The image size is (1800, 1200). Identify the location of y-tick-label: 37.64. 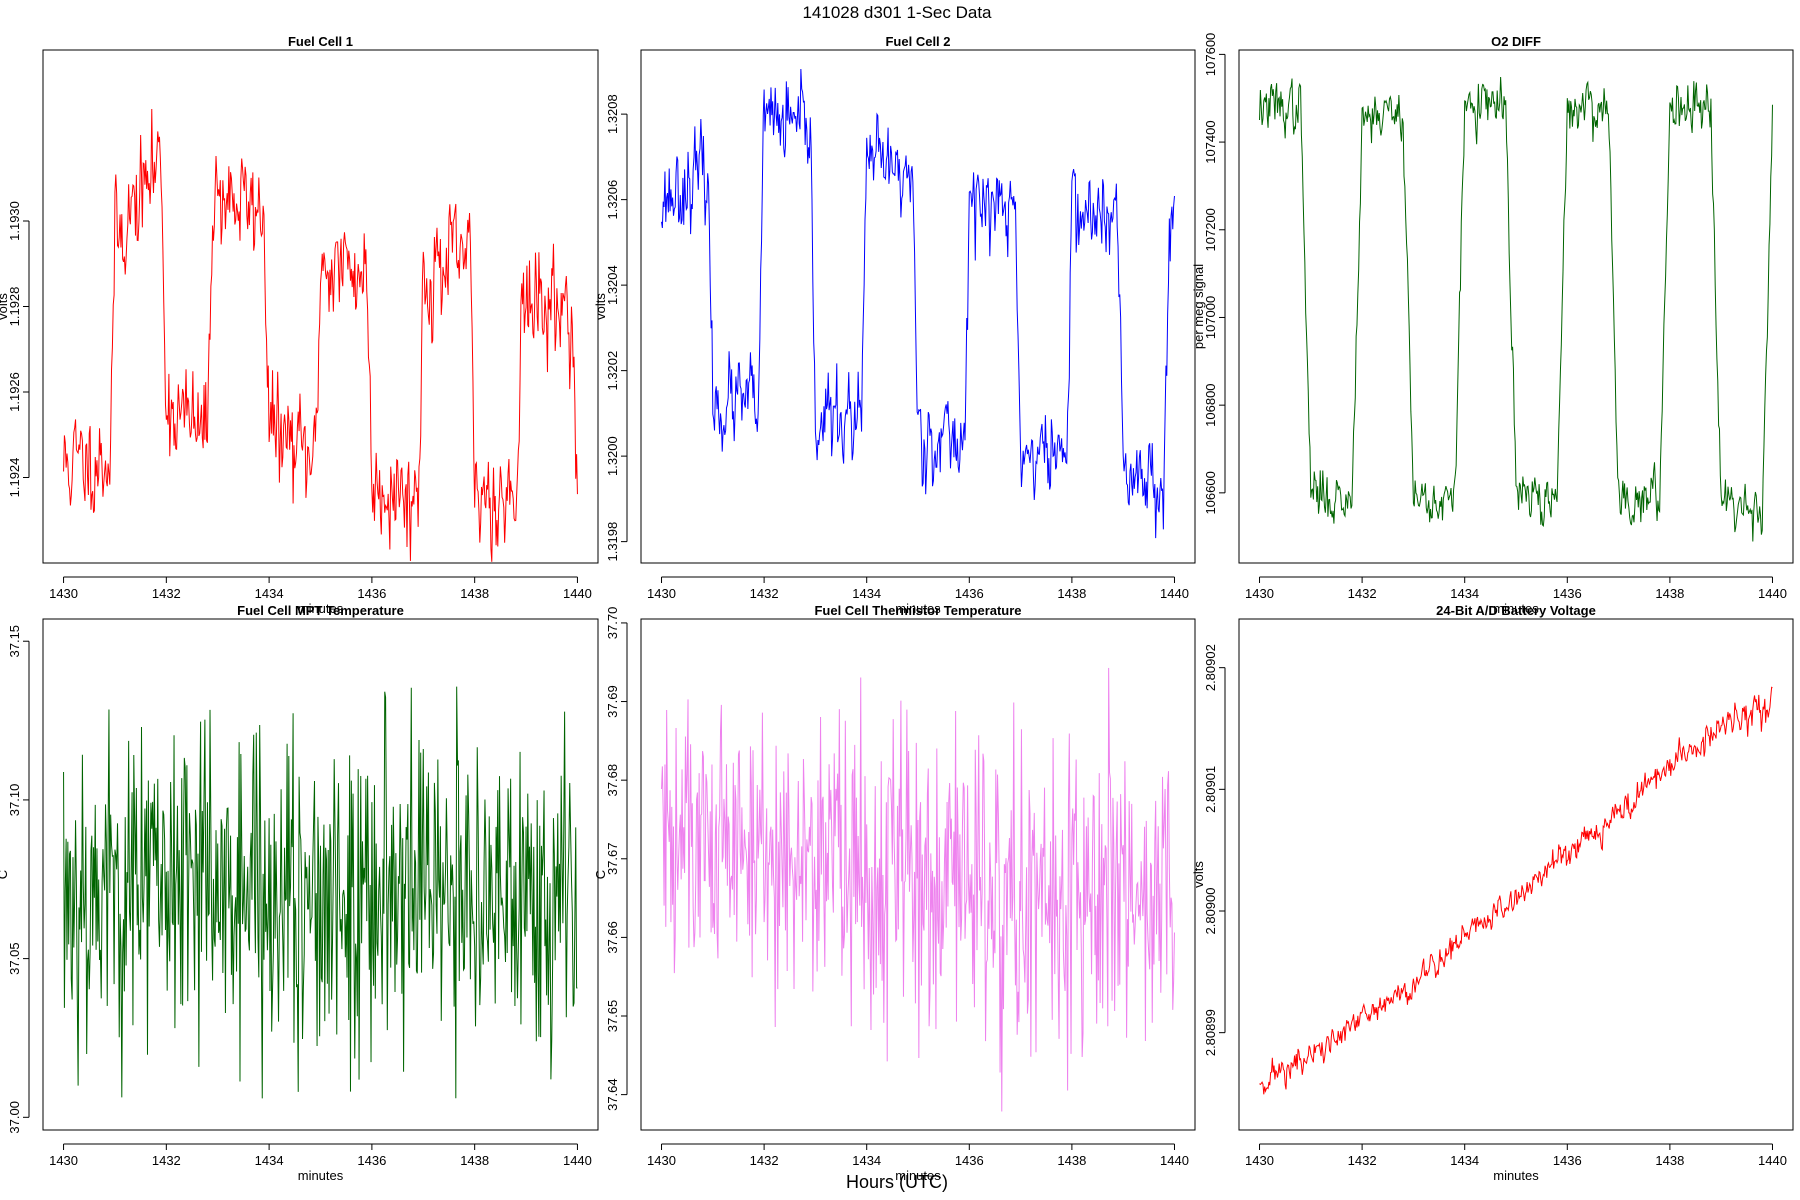
(612, 1094).